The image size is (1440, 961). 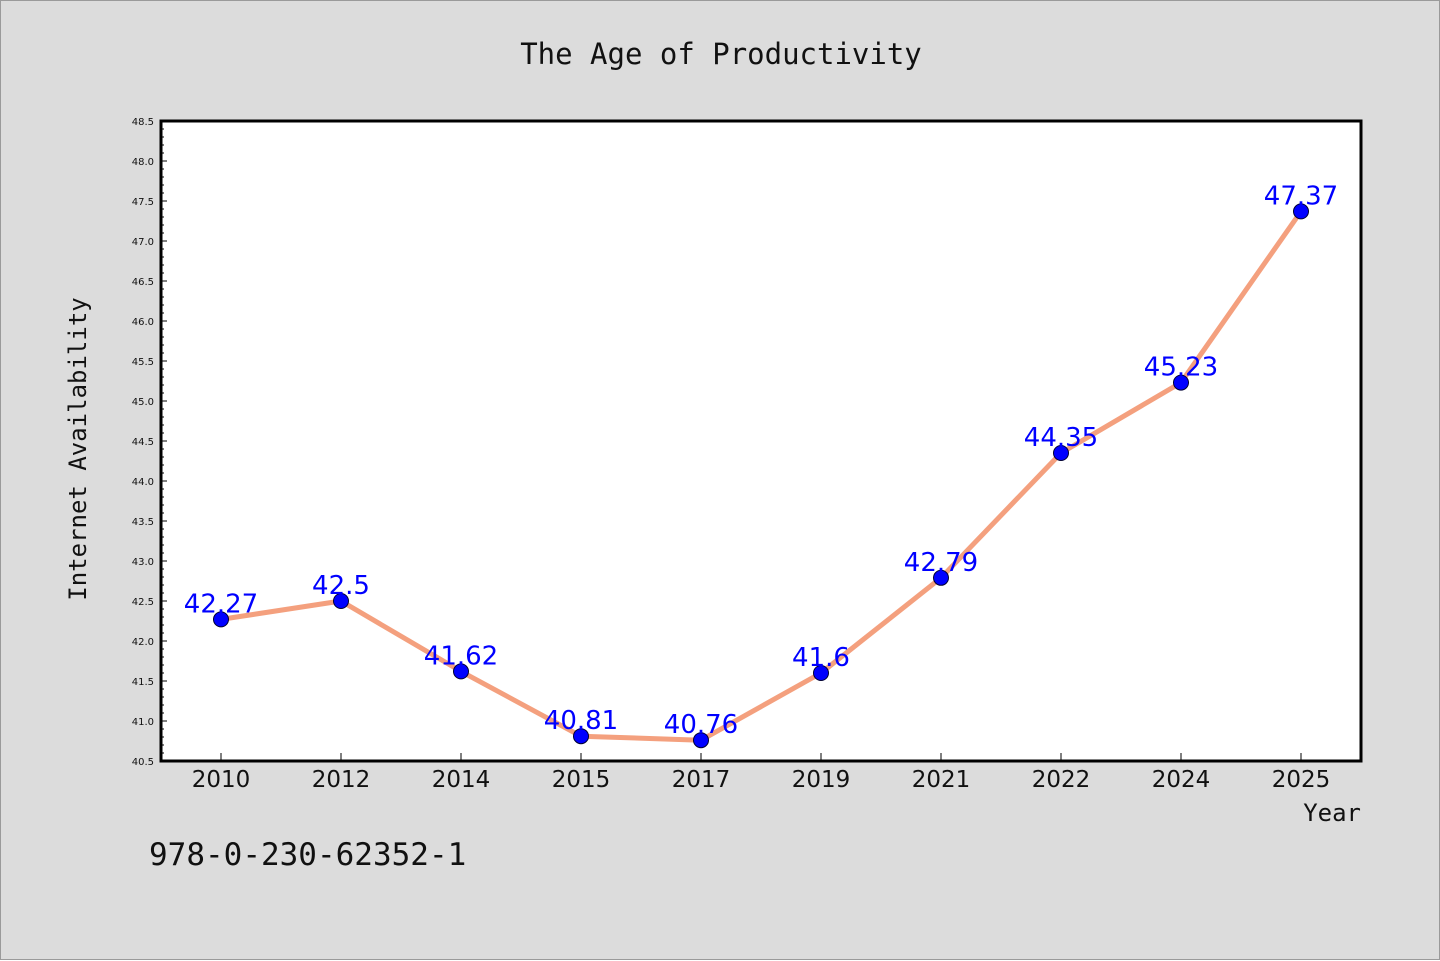 What do you see at coordinates (143, 762) in the screenshot?
I see `y-tick-label: 40.5` at bounding box center [143, 762].